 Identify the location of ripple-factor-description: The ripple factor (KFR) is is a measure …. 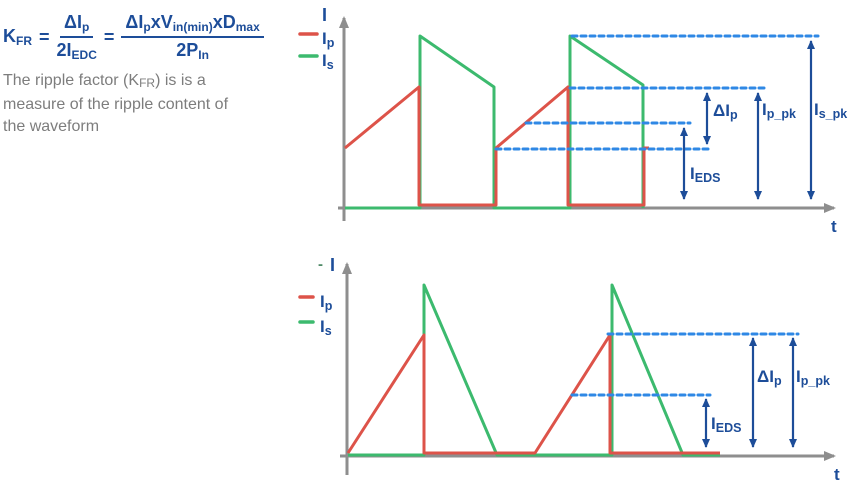
(116, 103).